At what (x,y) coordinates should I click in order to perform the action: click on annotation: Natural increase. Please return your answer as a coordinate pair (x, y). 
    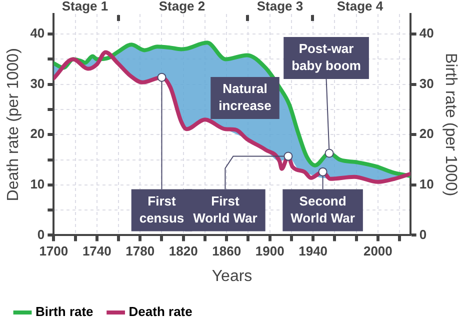
    Looking at the image, I should click on (245, 97).